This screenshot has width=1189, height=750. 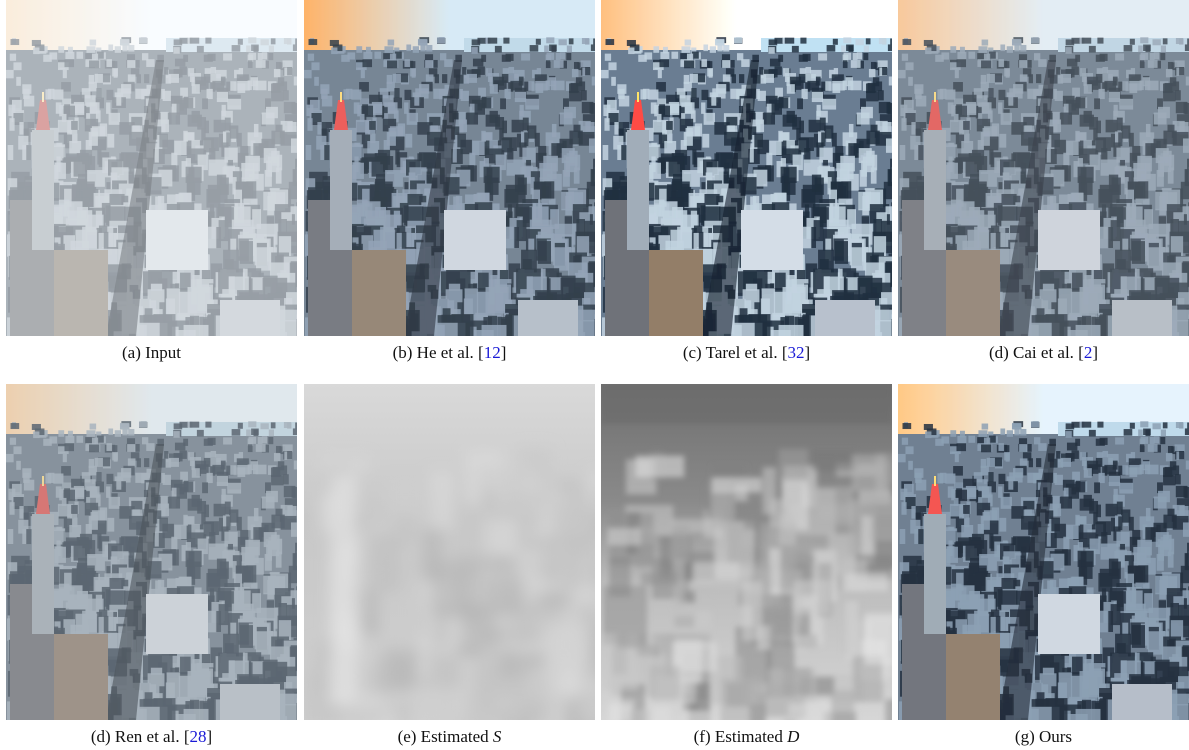 What do you see at coordinates (1043, 736) in the screenshot?
I see `caption-g: (g) Ours` at bounding box center [1043, 736].